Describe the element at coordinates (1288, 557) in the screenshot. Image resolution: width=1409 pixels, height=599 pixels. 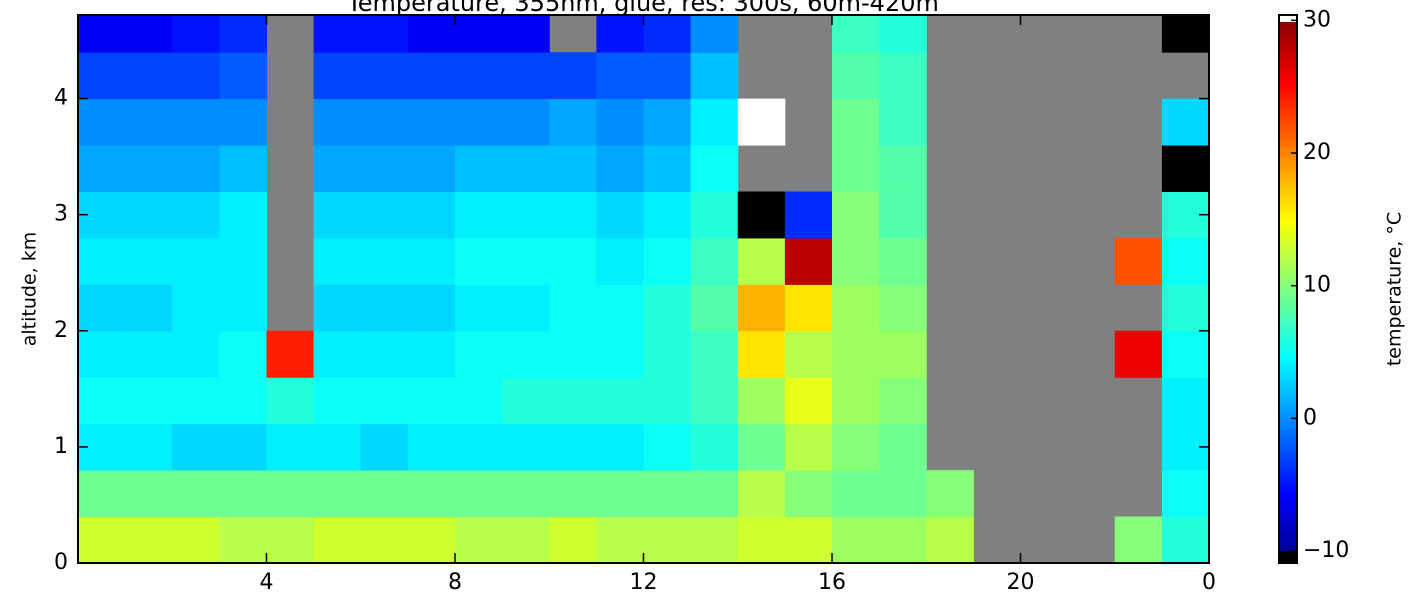
I see `colorbar-under` at that location.